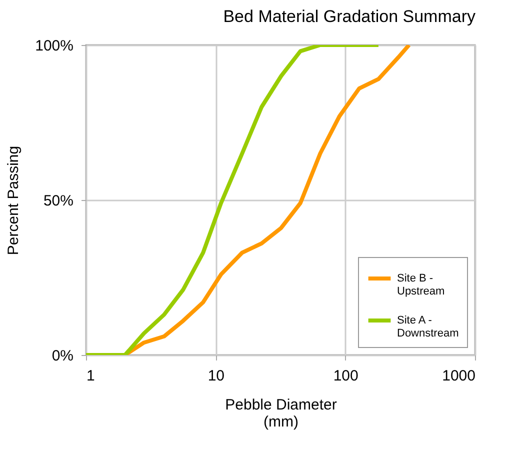 Image resolution: width=528 pixels, height=471 pixels. Describe the element at coordinates (90, 376) in the screenshot. I see `x-tick-label: 1` at that location.